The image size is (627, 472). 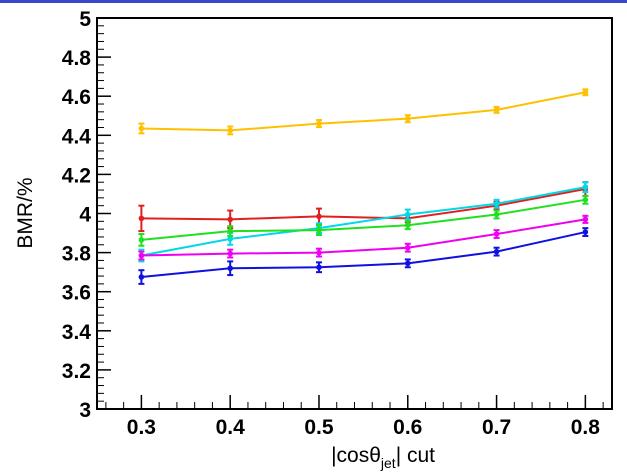 What do you see at coordinates (76, 175) in the screenshot?
I see `y-tick-label: 4.2` at bounding box center [76, 175].